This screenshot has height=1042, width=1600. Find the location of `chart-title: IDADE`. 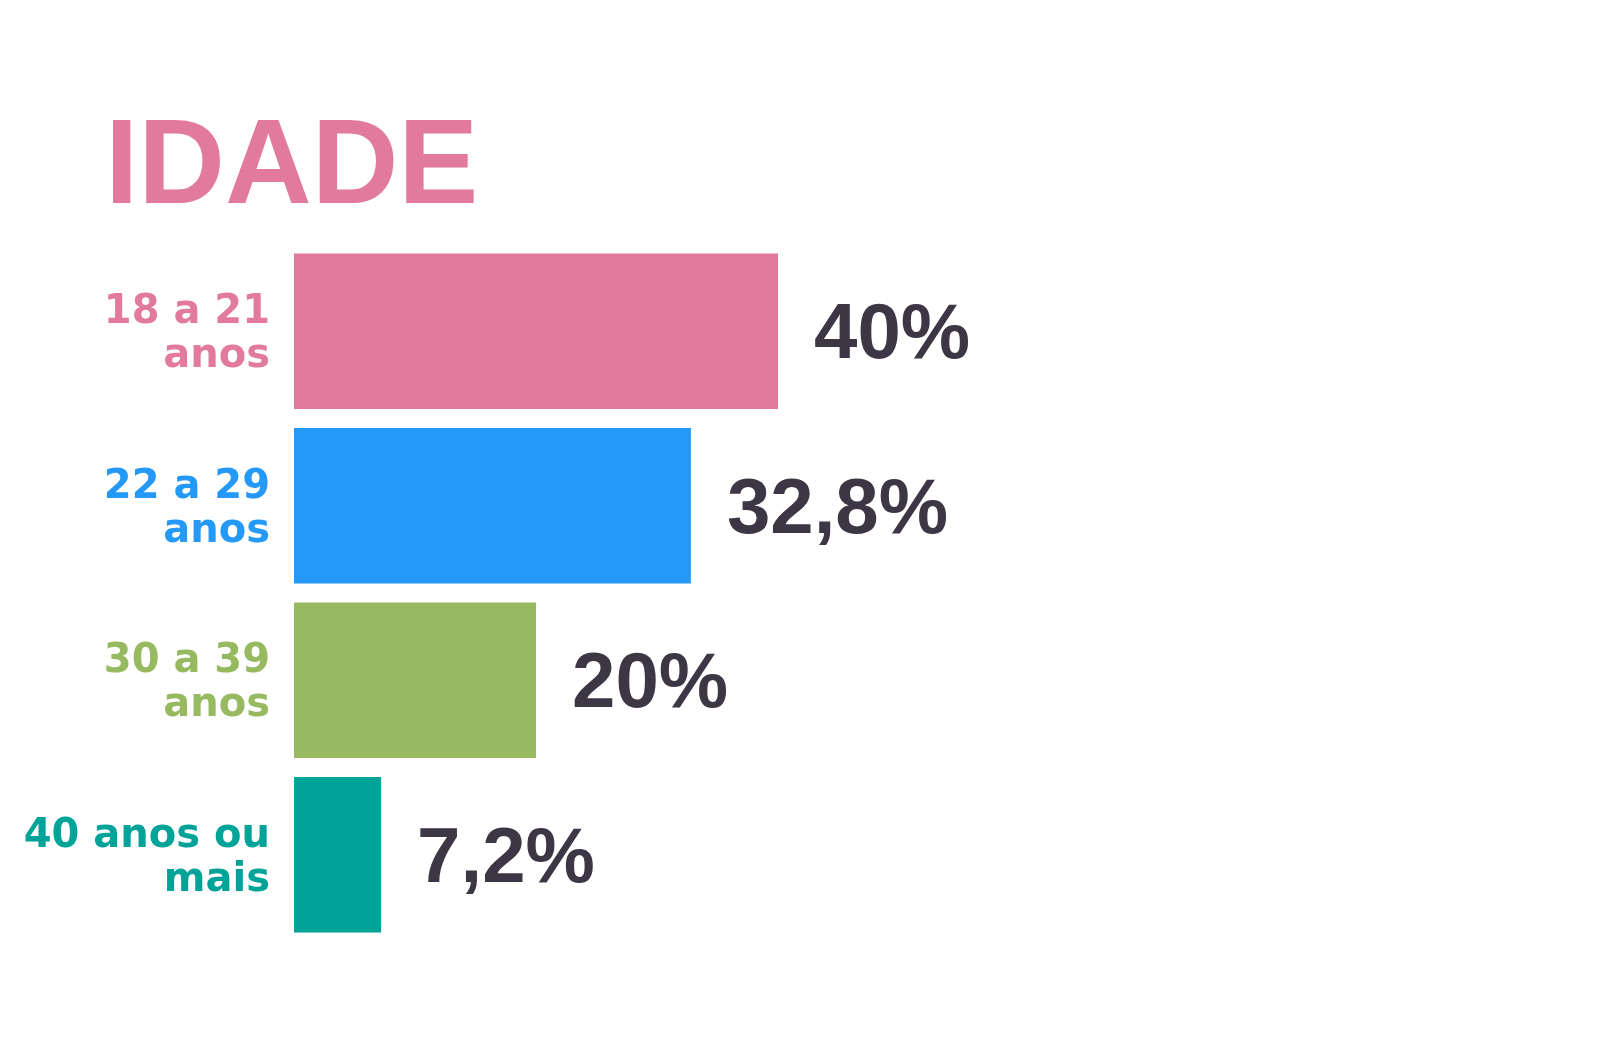

chart-title: IDADE is located at coordinates (292, 161).